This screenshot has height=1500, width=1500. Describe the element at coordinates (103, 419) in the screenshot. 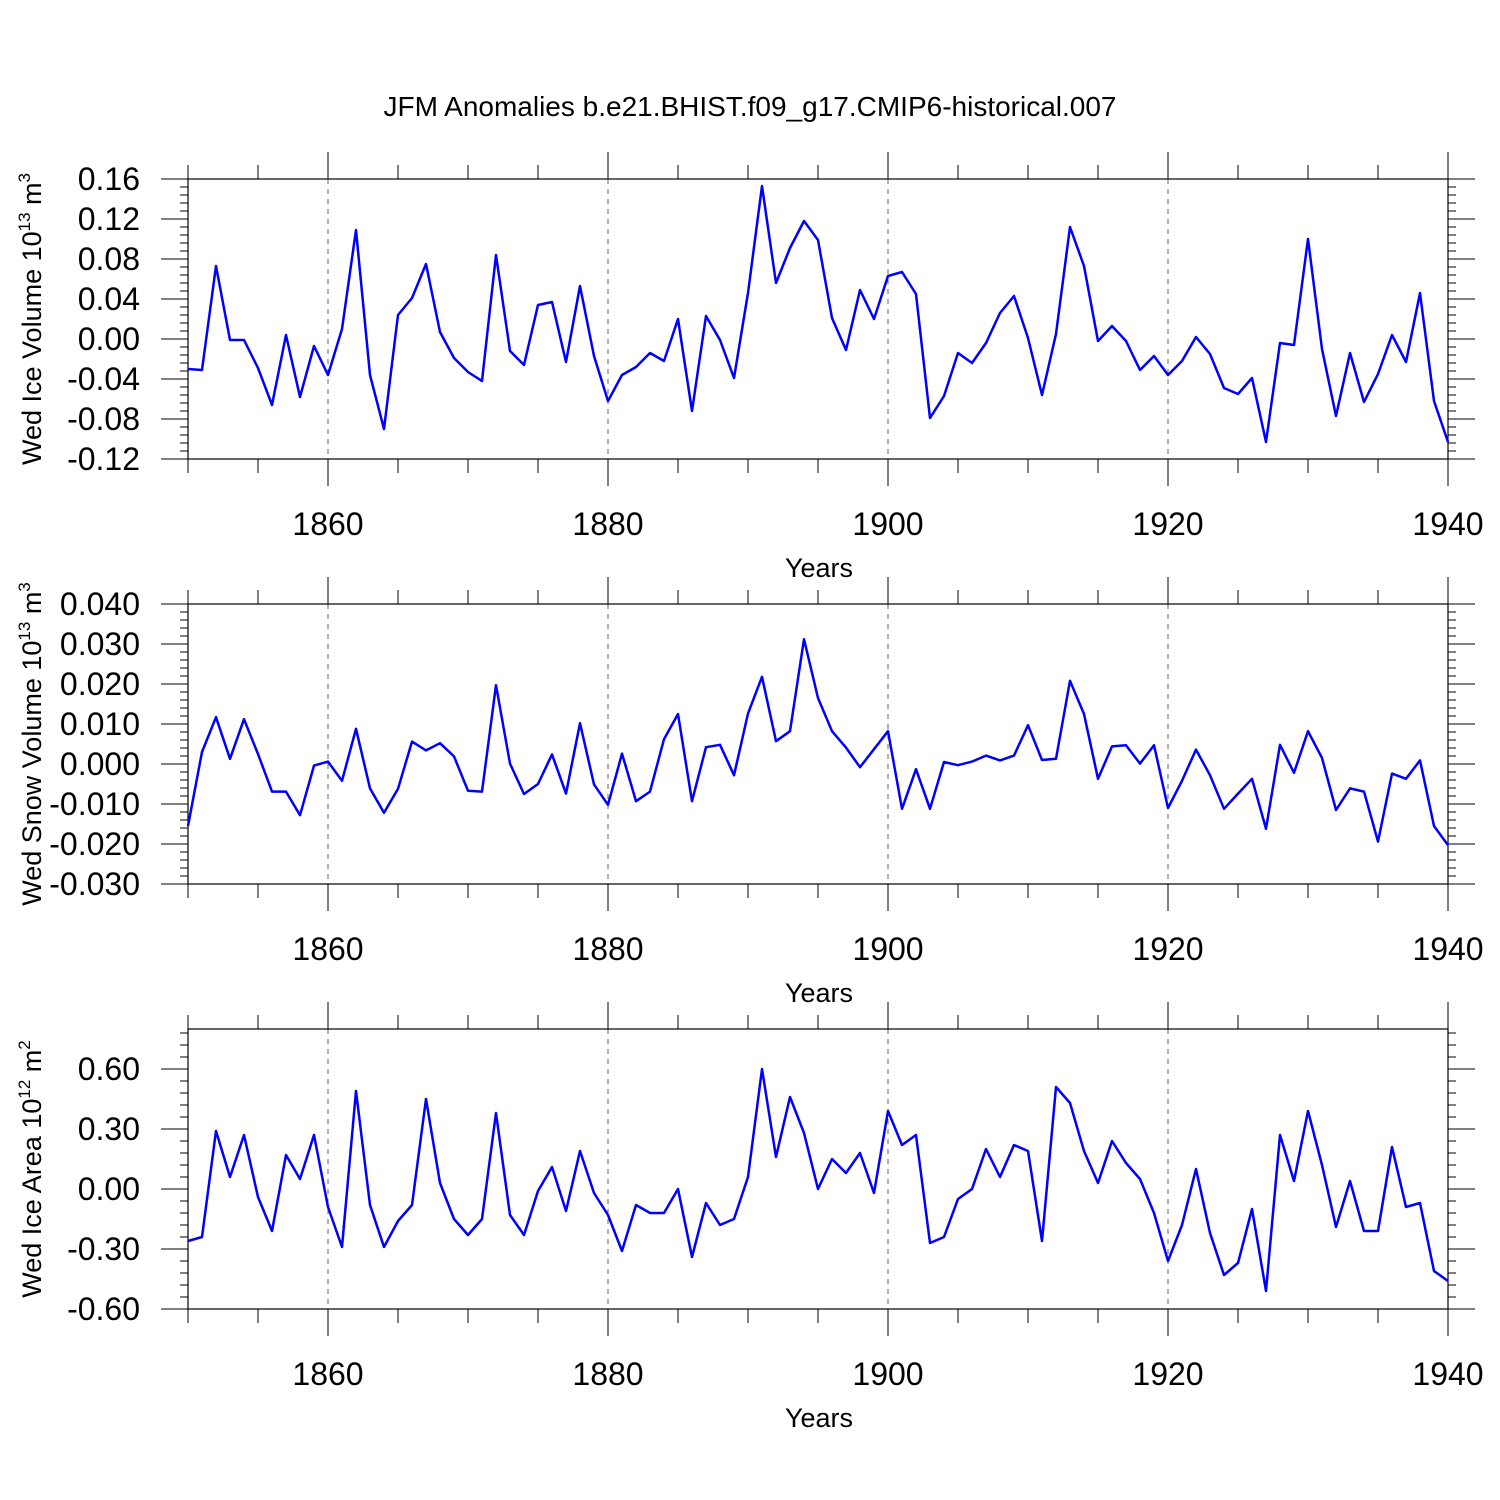

I see `y-tick-label: -0.08` at that location.